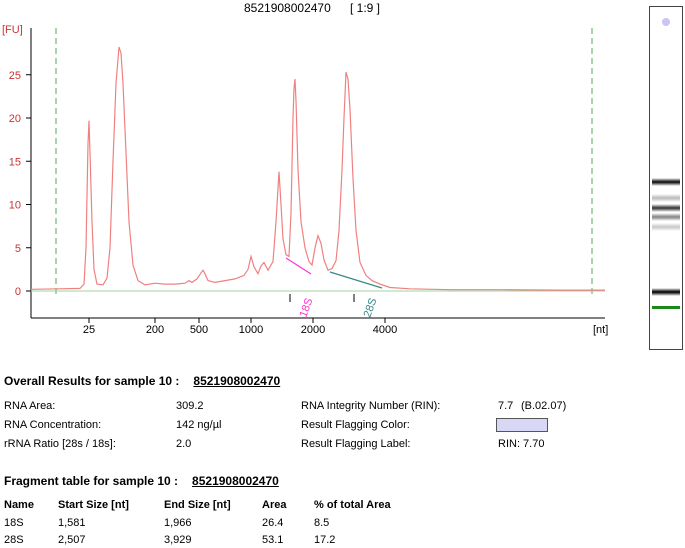 This screenshot has width=685, height=548. Describe the element at coordinates (197, 505) in the screenshot. I see `col-header-end: End Size [nt]` at that location.